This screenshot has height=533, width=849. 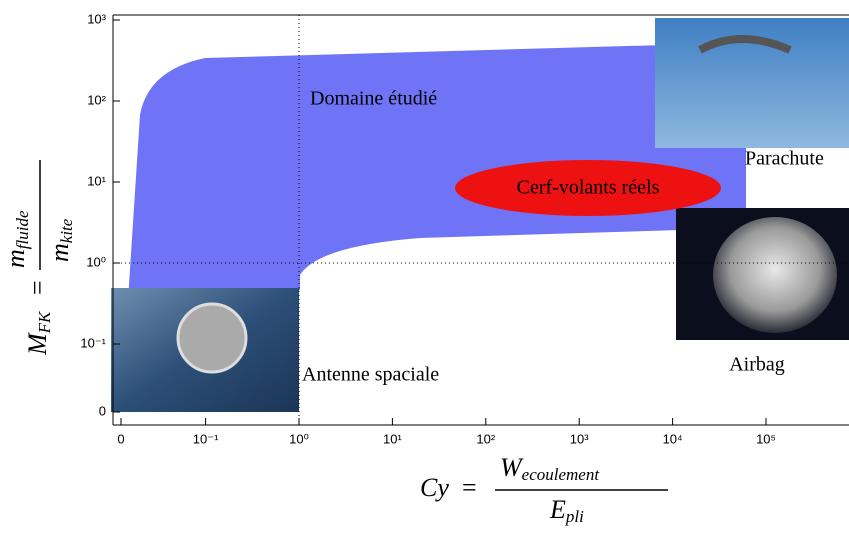 I want to click on y-label-lhs: MFK, so click(x=38, y=333).